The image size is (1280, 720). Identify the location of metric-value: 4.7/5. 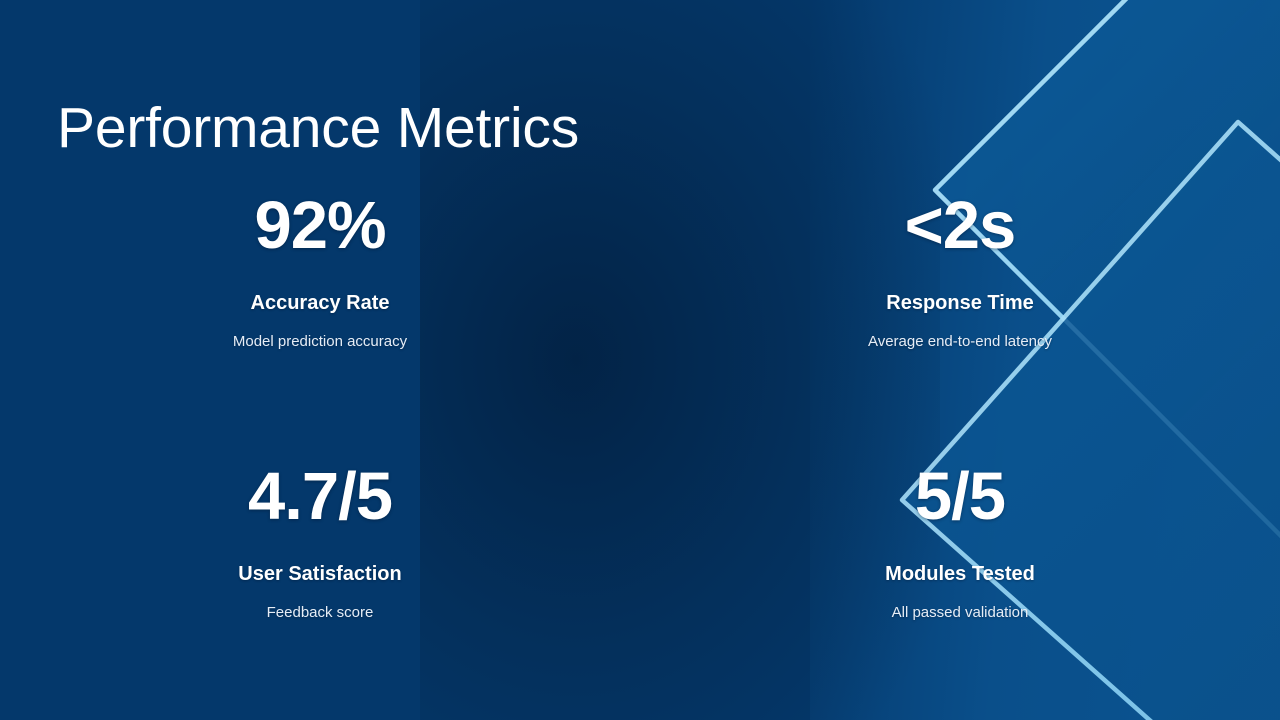
(320, 496).